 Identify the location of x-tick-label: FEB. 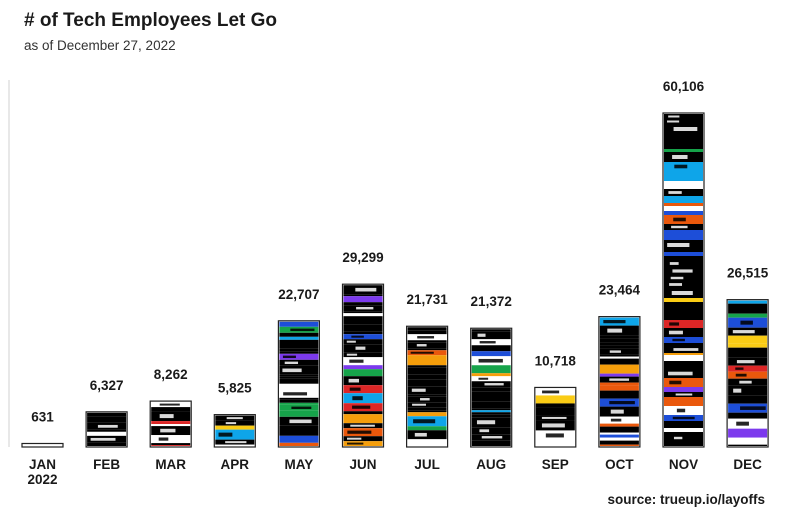
(106, 464).